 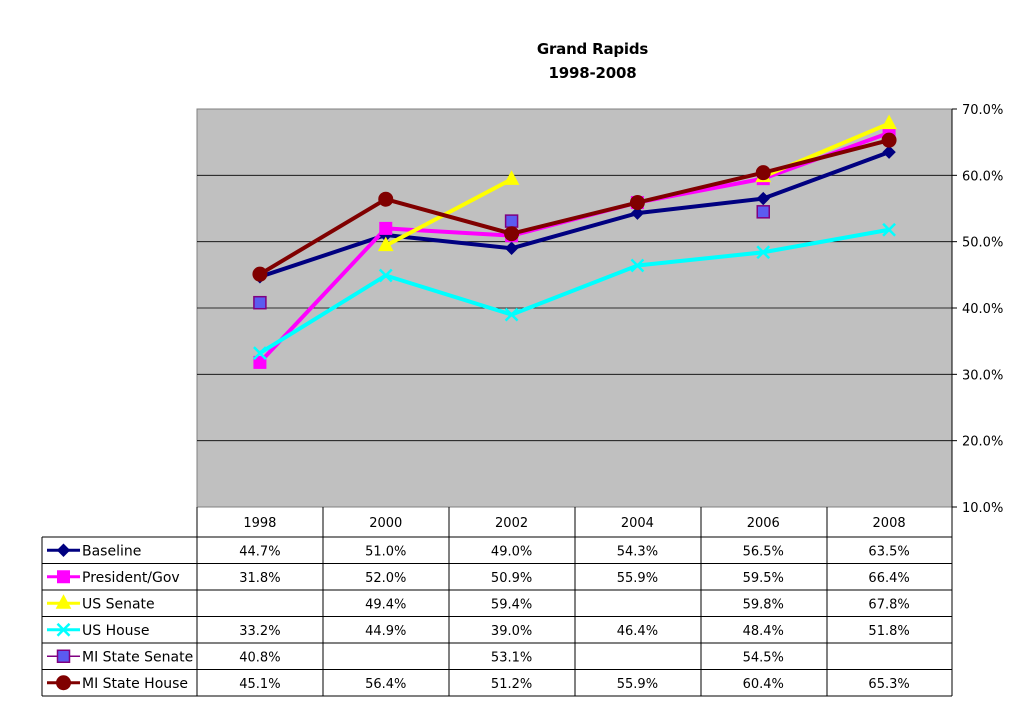 I want to click on data-label: 54.3%, so click(x=637, y=551).